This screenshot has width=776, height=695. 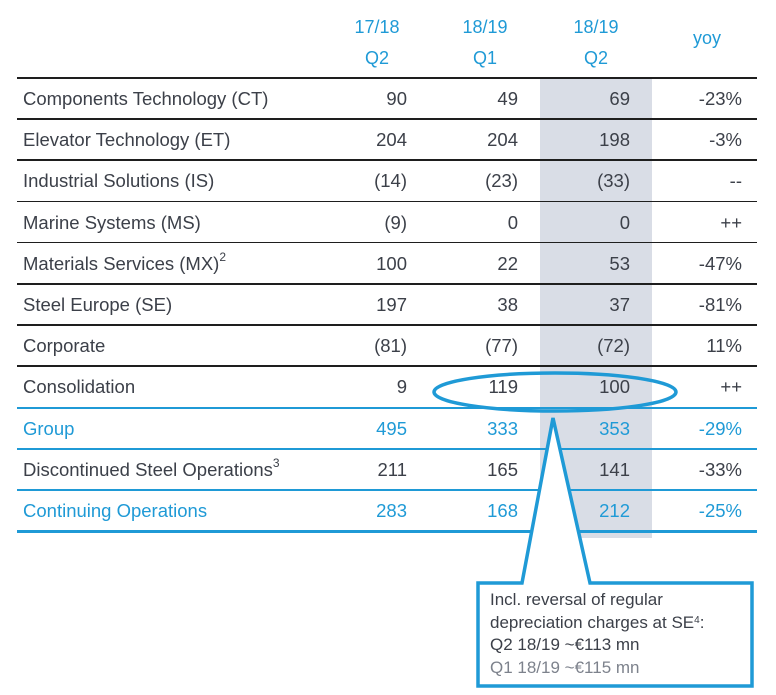 I want to click on row-label: Materials Services (MX)2, so click(x=125, y=262).